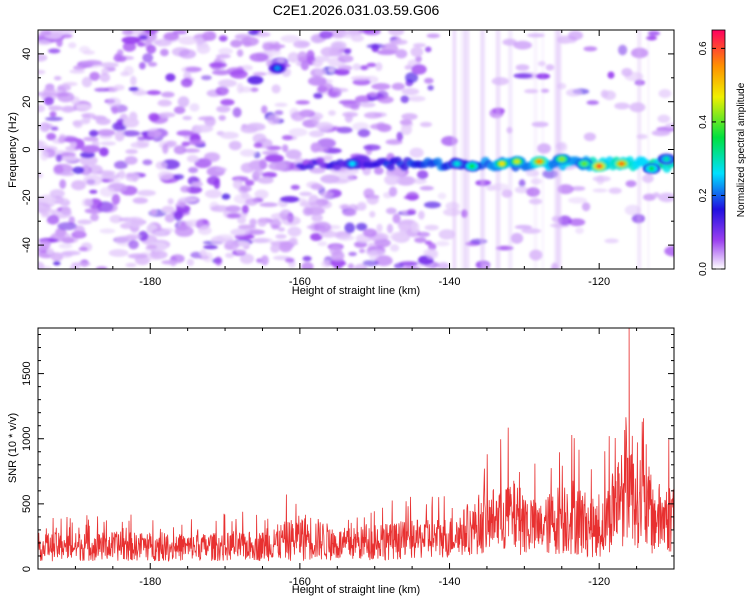  Describe the element at coordinates (27, 373) in the screenshot. I see `y-tick-label: 1500` at that location.